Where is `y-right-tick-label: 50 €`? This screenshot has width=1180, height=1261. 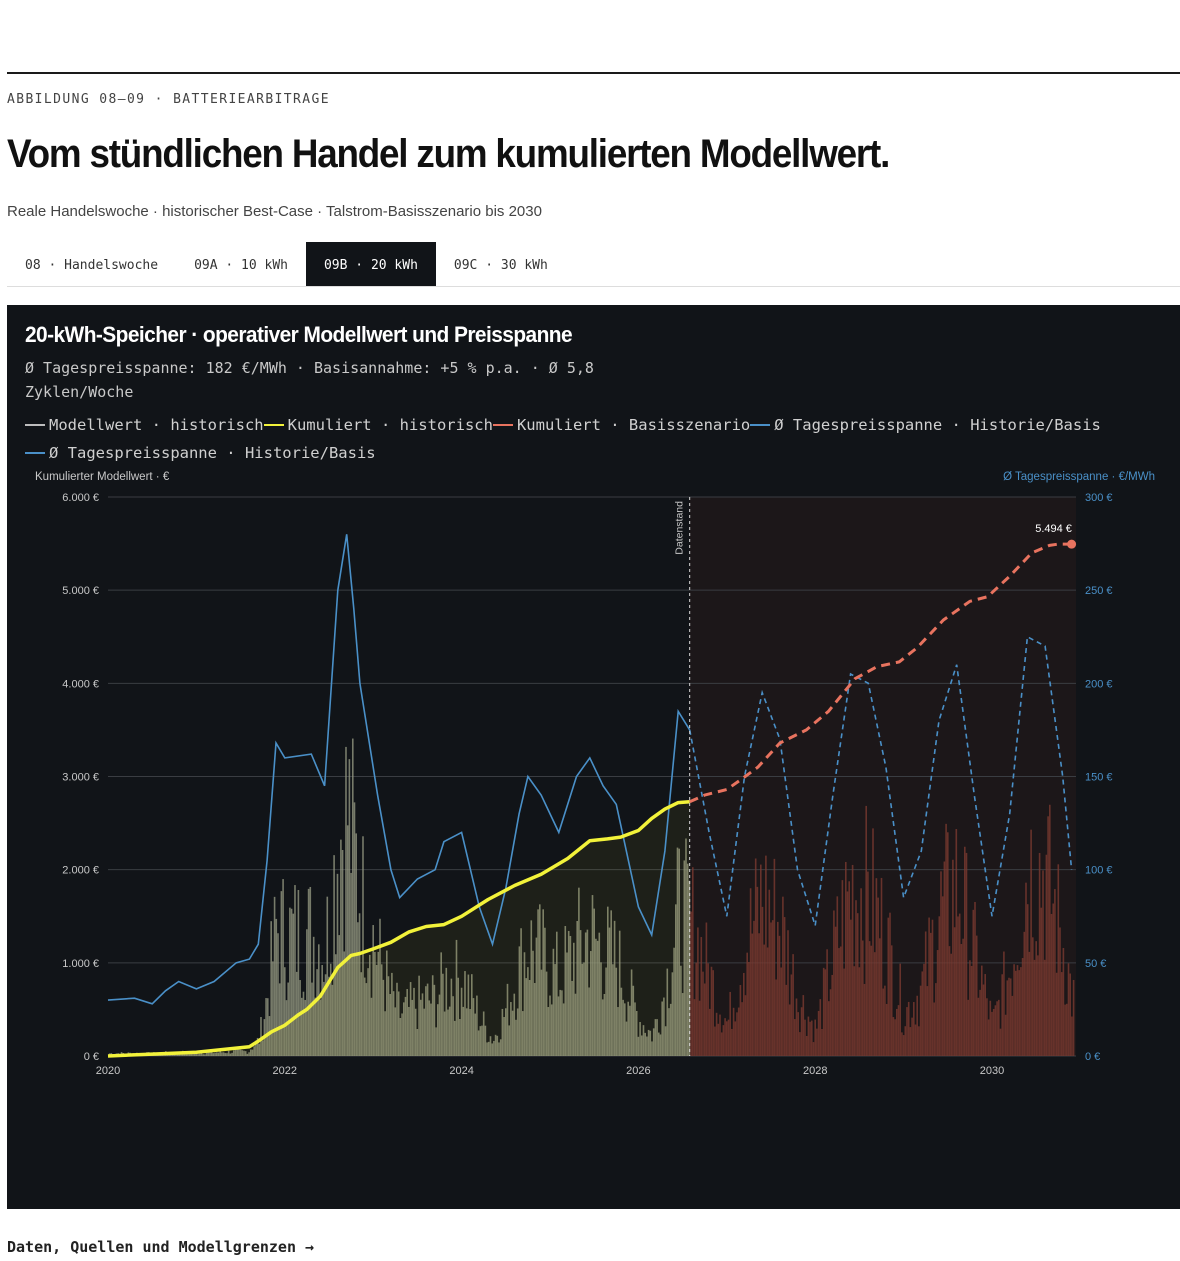 y-right-tick-label: 50 € is located at coordinates (1095, 964).